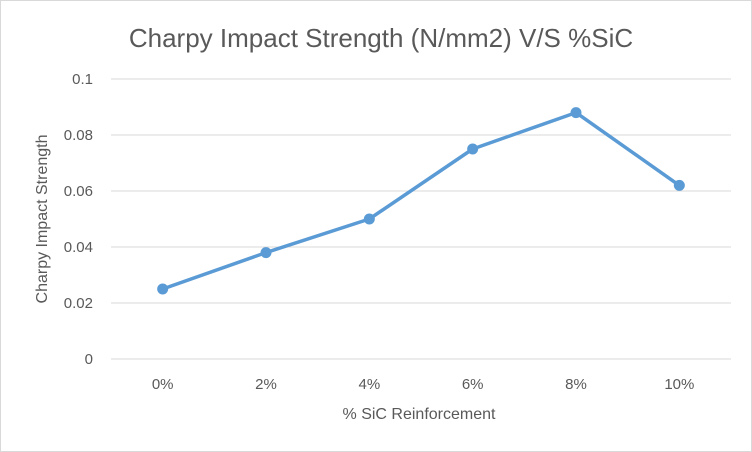  Describe the element at coordinates (369, 384) in the screenshot. I see `x-tick-label: 4%` at that location.